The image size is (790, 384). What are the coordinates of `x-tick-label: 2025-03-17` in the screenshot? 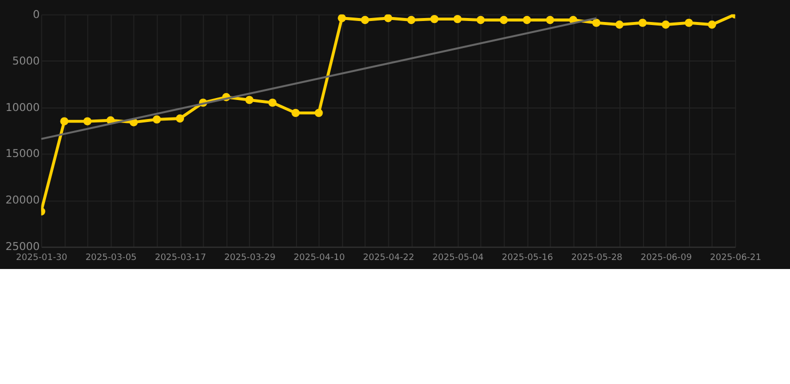 It's located at (180, 257).